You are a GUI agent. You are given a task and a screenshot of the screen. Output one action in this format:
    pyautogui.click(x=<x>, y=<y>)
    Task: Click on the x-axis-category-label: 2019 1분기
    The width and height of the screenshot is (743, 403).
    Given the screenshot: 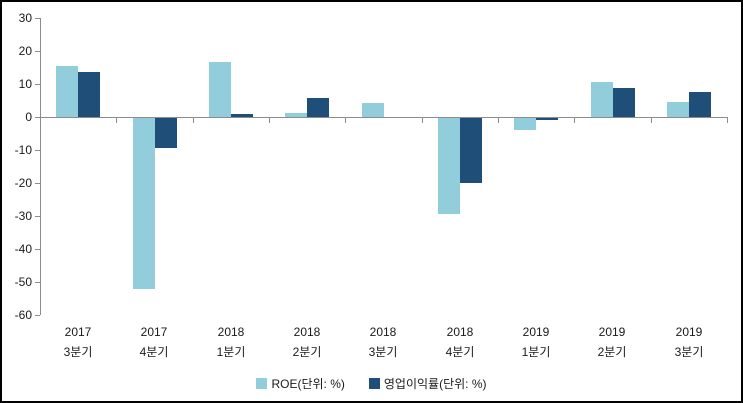 What is the action you would take?
    pyautogui.click(x=536, y=342)
    